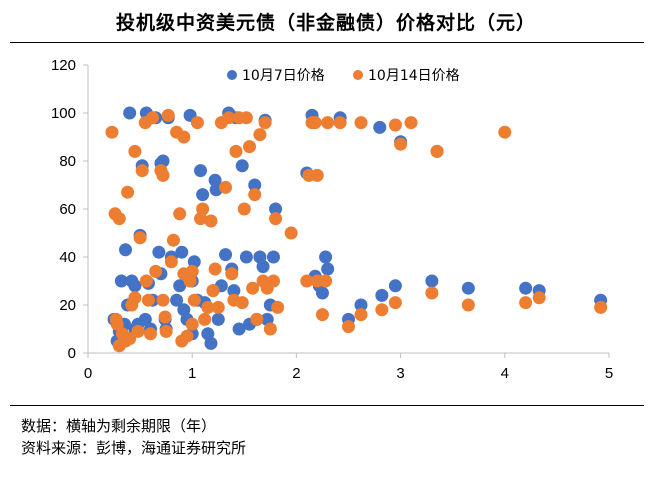 The width and height of the screenshot is (652, 483). I want to click on y-tick-label: 100, so click(63, 113).